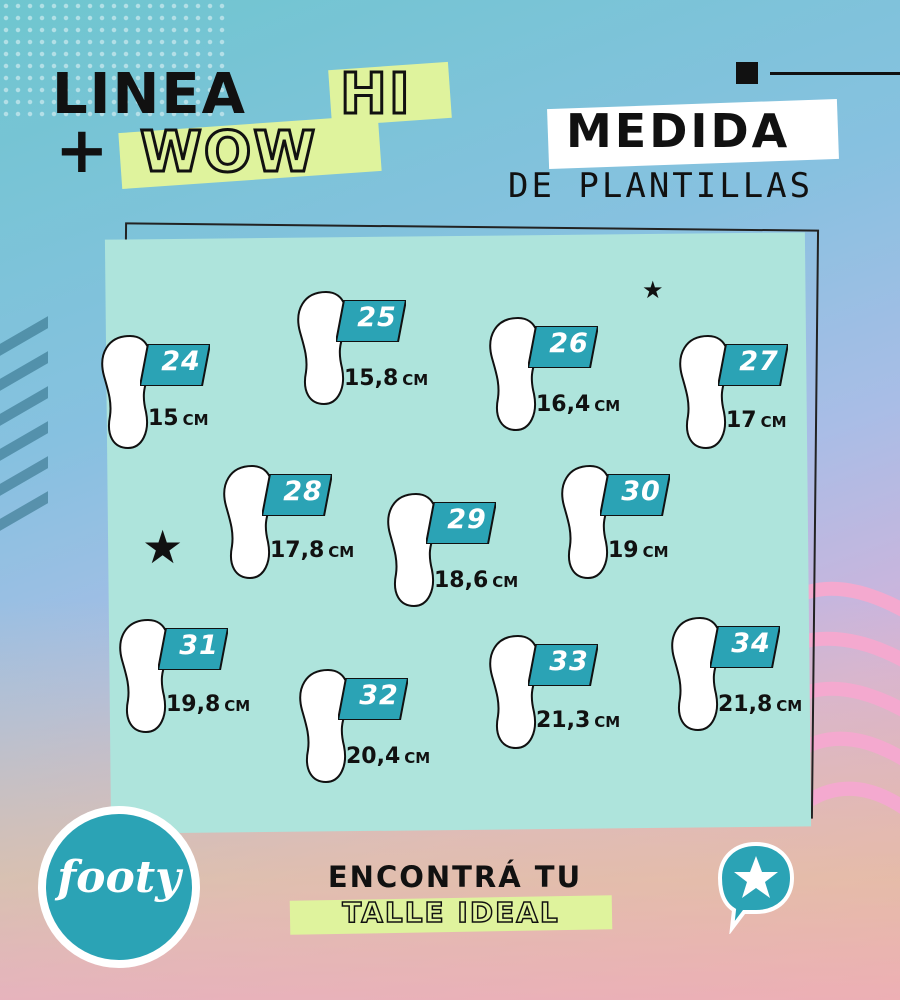  I want to click on square-decoration, so click(747, 73).